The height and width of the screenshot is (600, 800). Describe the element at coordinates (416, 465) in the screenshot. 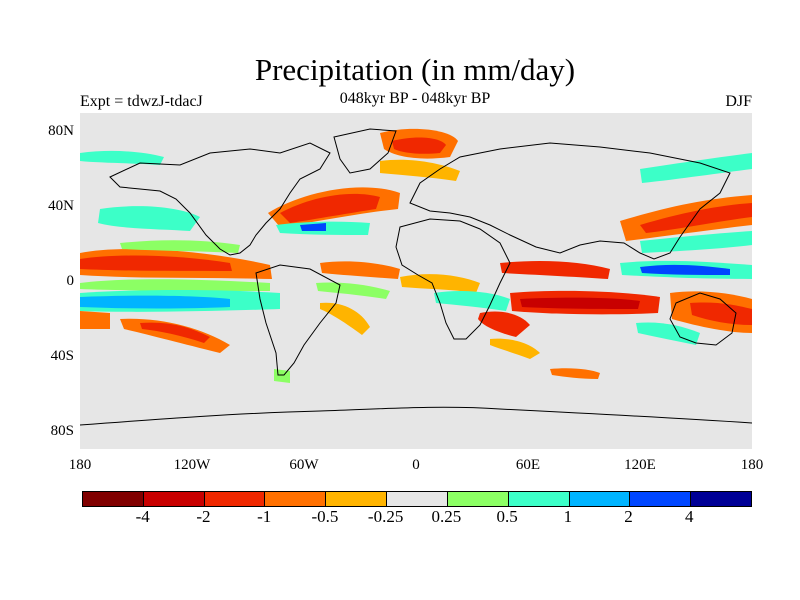

I see `lon-label-0: 0` at that location.